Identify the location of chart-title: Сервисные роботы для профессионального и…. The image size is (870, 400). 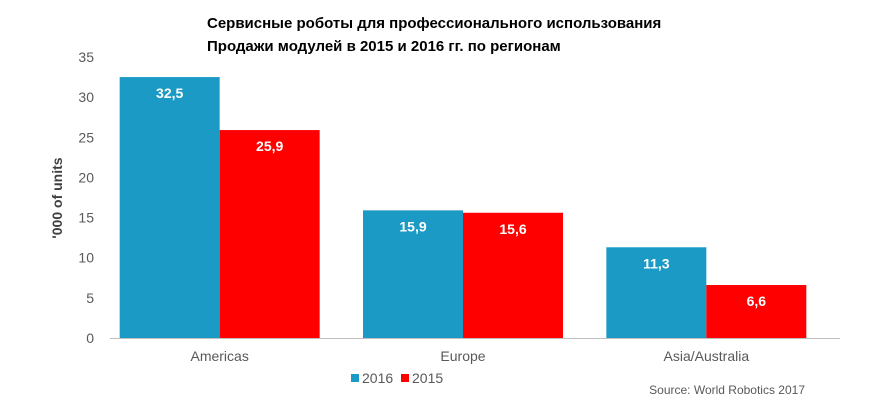
(434, 23).